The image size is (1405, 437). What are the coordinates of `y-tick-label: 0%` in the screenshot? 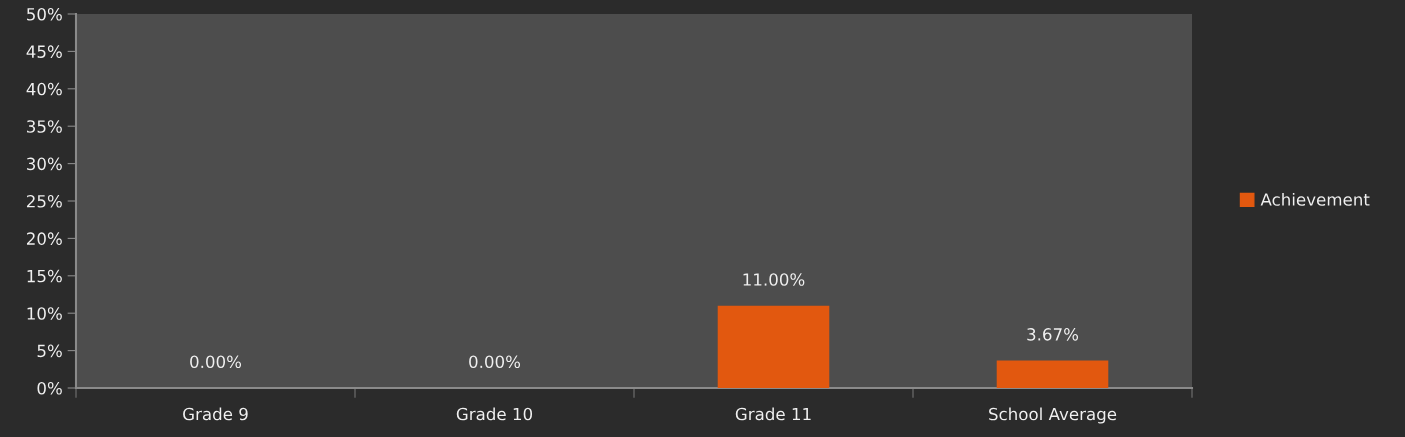 It's located at (49, 388).